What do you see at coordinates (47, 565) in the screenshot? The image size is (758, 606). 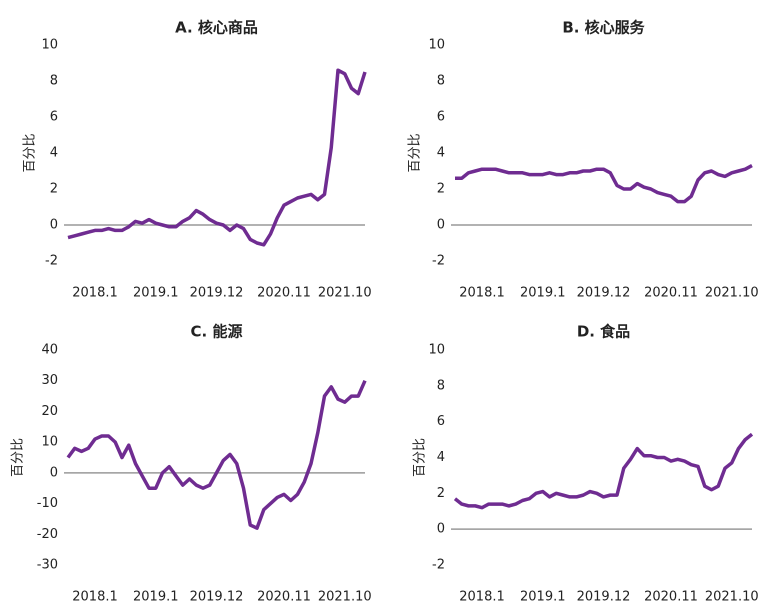 I see `y-tick-label: -30` at bounding box center [47, 565].